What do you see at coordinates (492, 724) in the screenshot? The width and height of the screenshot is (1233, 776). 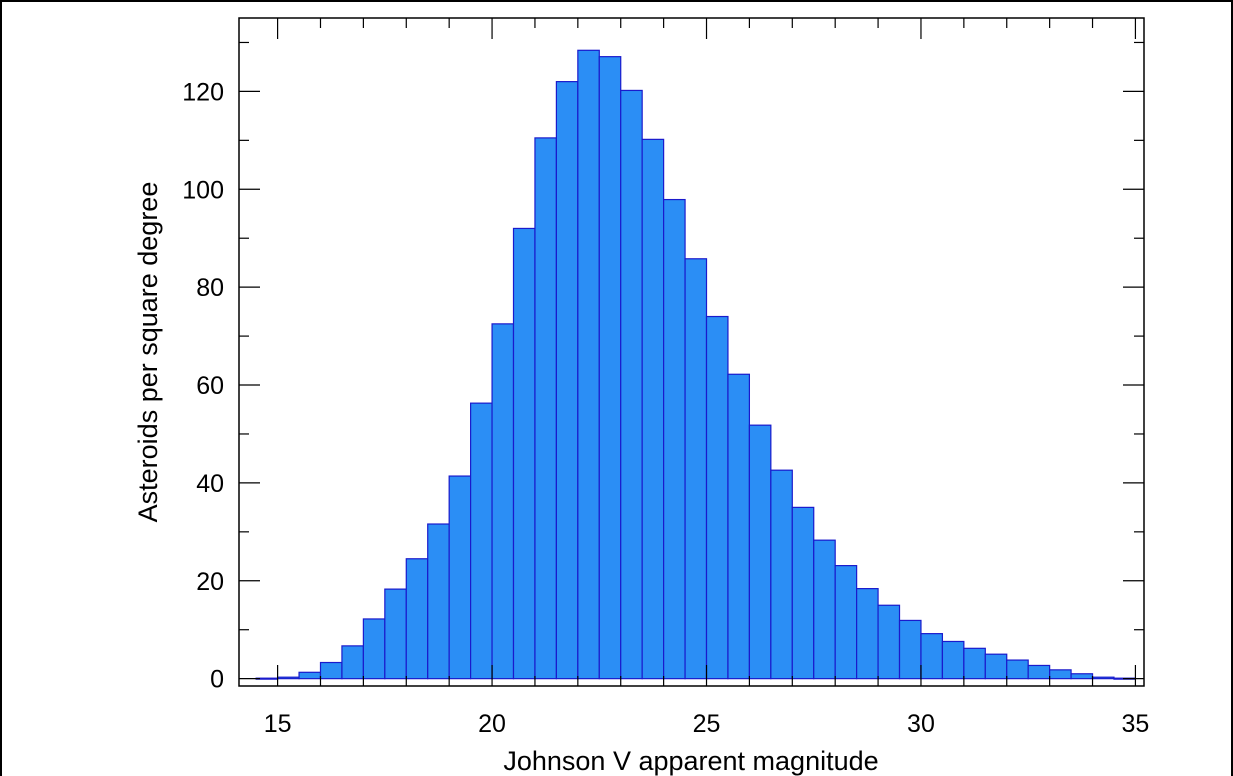 I see `x-tick-label: 20` at bounding box center [492, 724].